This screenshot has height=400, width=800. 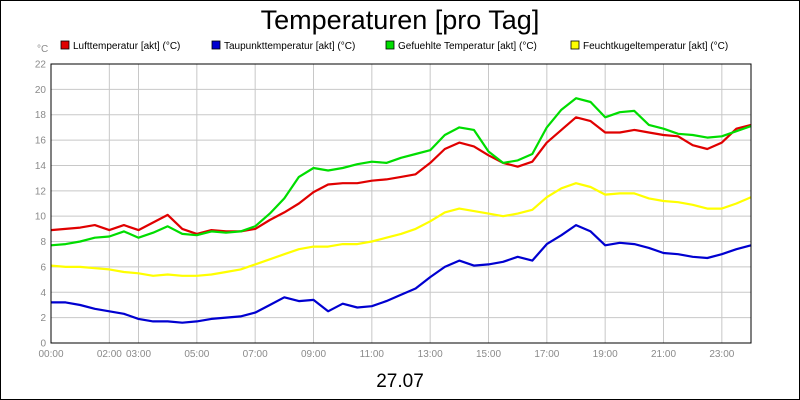 What do you see at coordinates (655, 46) in the screenshot?
I see `legend-label-4: Feuchtkugeltemperatur [akt] (°C)` at bounding box center [655, 46].